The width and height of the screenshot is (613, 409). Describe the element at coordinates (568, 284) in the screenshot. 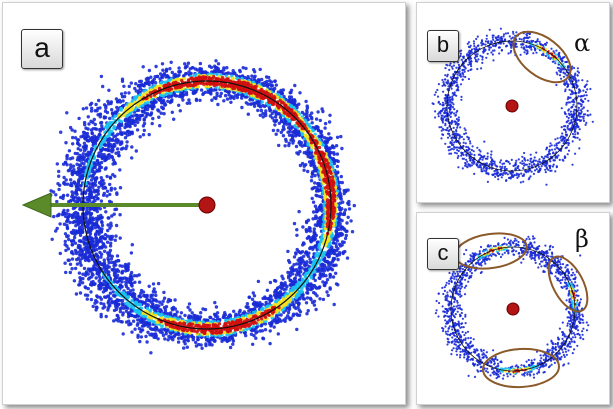

I see `beta-region-ellipse-right` at that location.